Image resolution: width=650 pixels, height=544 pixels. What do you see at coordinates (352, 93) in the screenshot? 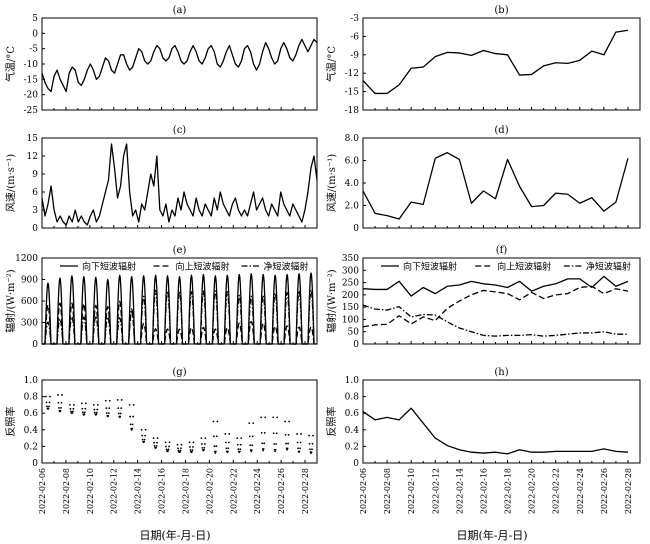
I see `y-tick-label: -15` at bounding box center [352, 93].